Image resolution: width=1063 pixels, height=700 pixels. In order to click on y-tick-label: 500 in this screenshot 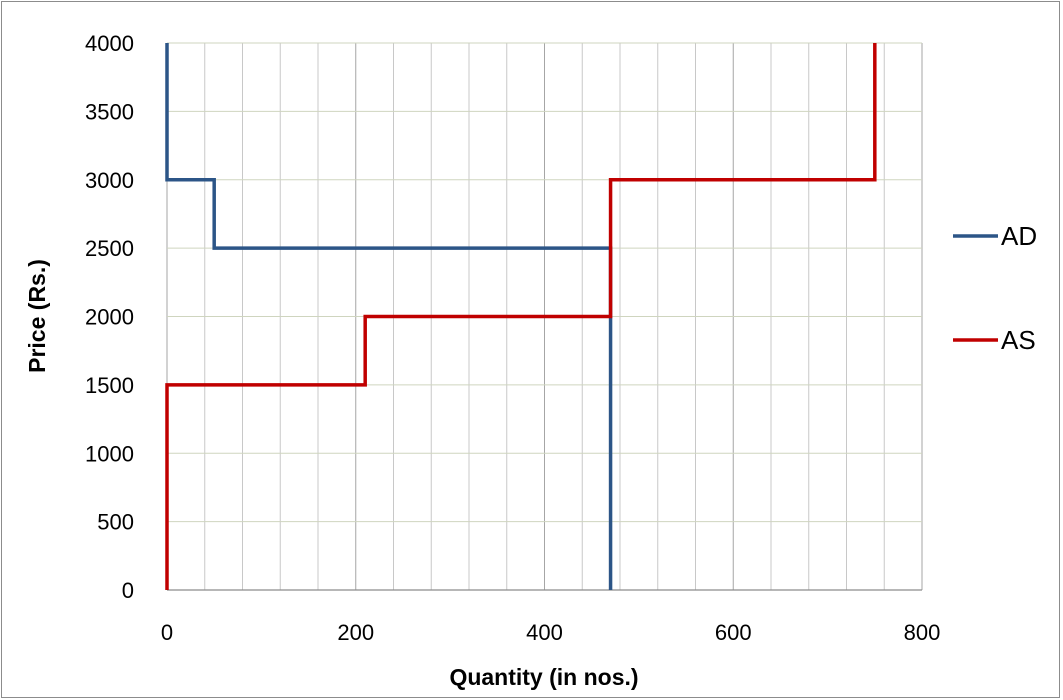, I will do `click(115, 522)`.